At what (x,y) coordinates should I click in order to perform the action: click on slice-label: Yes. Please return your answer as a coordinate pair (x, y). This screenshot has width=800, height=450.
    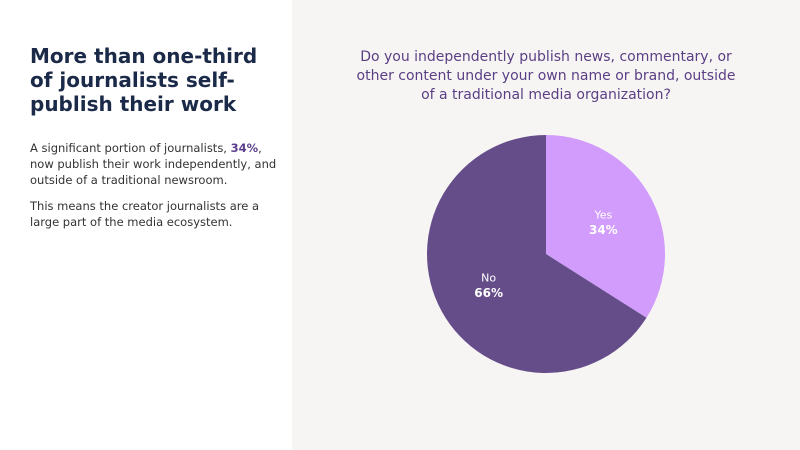
    Looking at the image, I should click on (602, 214).